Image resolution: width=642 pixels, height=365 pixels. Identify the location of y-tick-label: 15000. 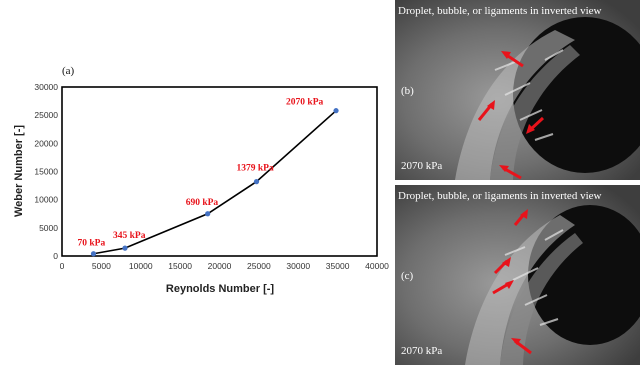
(46, 172).